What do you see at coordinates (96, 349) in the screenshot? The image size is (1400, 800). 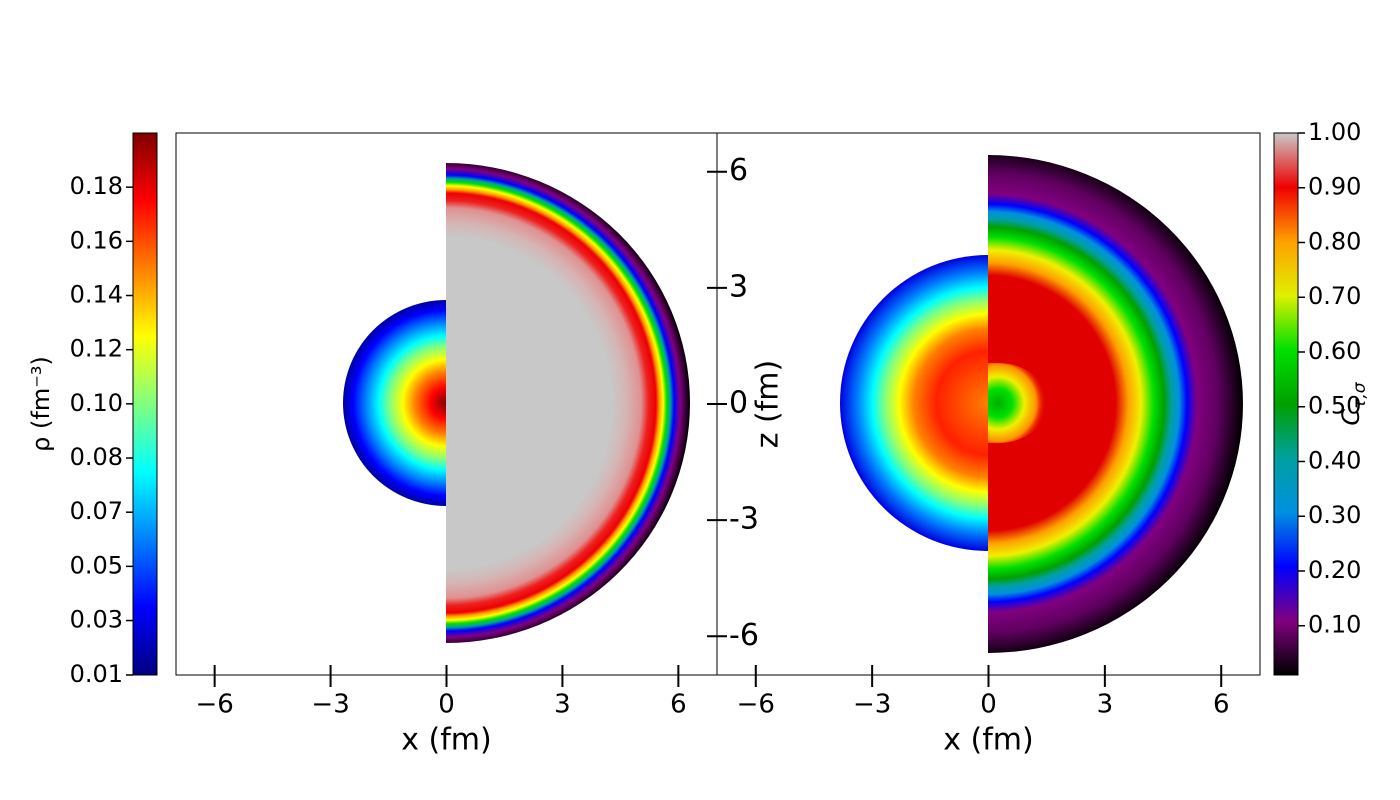 I see `colorbar-tick-label: 0.12` at bounding box center [96, 349].